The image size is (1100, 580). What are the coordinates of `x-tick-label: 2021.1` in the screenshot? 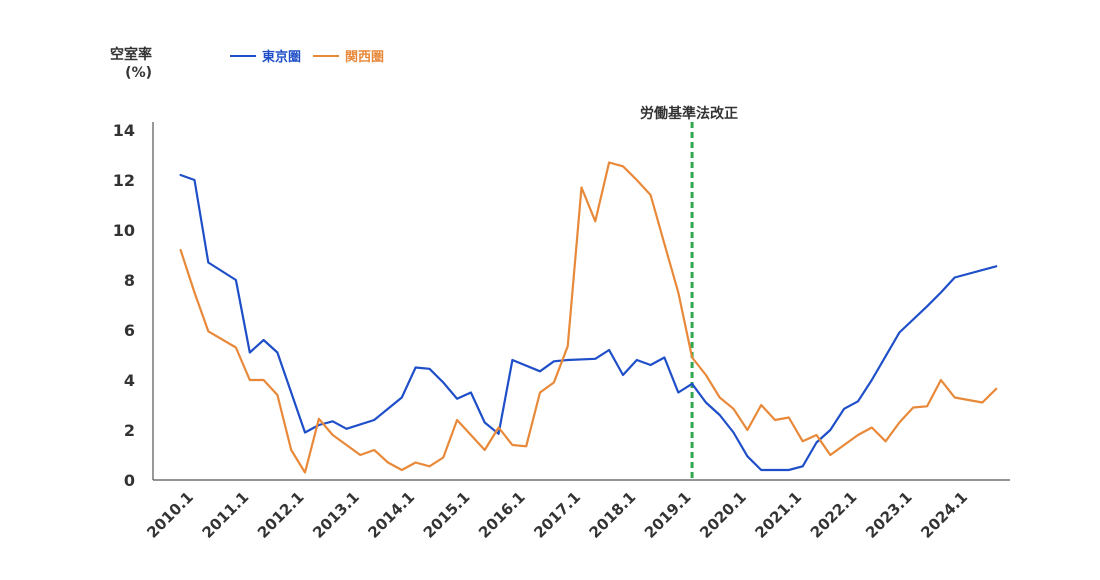 It's located at (779, 515).